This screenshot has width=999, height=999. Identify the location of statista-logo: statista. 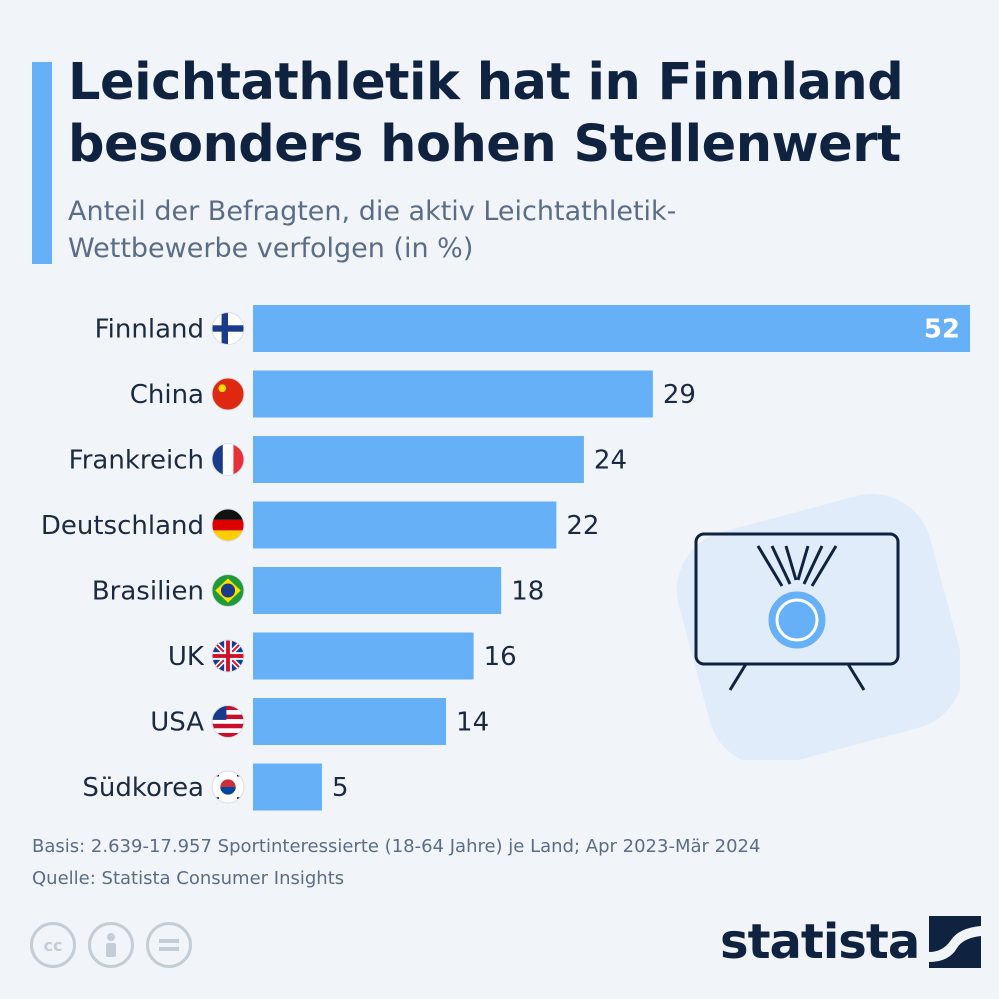
(851, 942).